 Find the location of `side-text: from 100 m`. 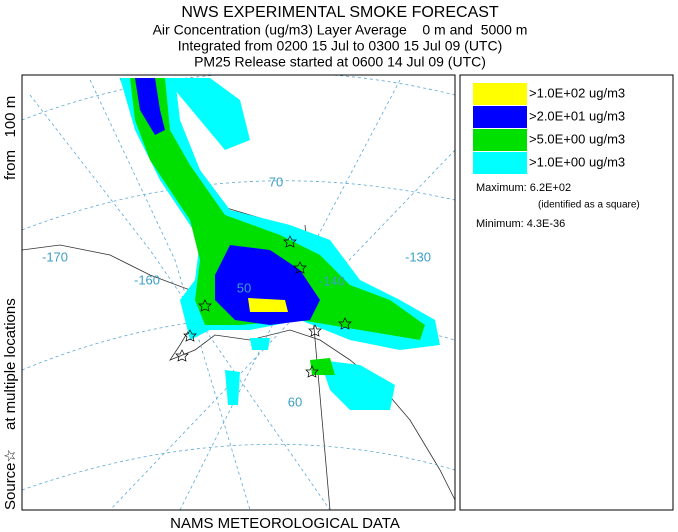

side-text: from 100 m is located at coordinates (10, 138).